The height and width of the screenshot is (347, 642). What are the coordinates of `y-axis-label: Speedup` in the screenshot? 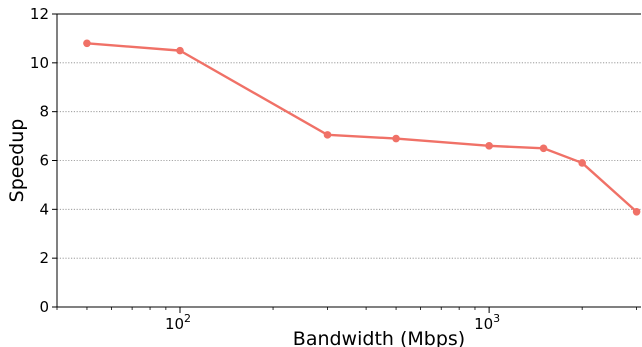 It's located at (17, 161).